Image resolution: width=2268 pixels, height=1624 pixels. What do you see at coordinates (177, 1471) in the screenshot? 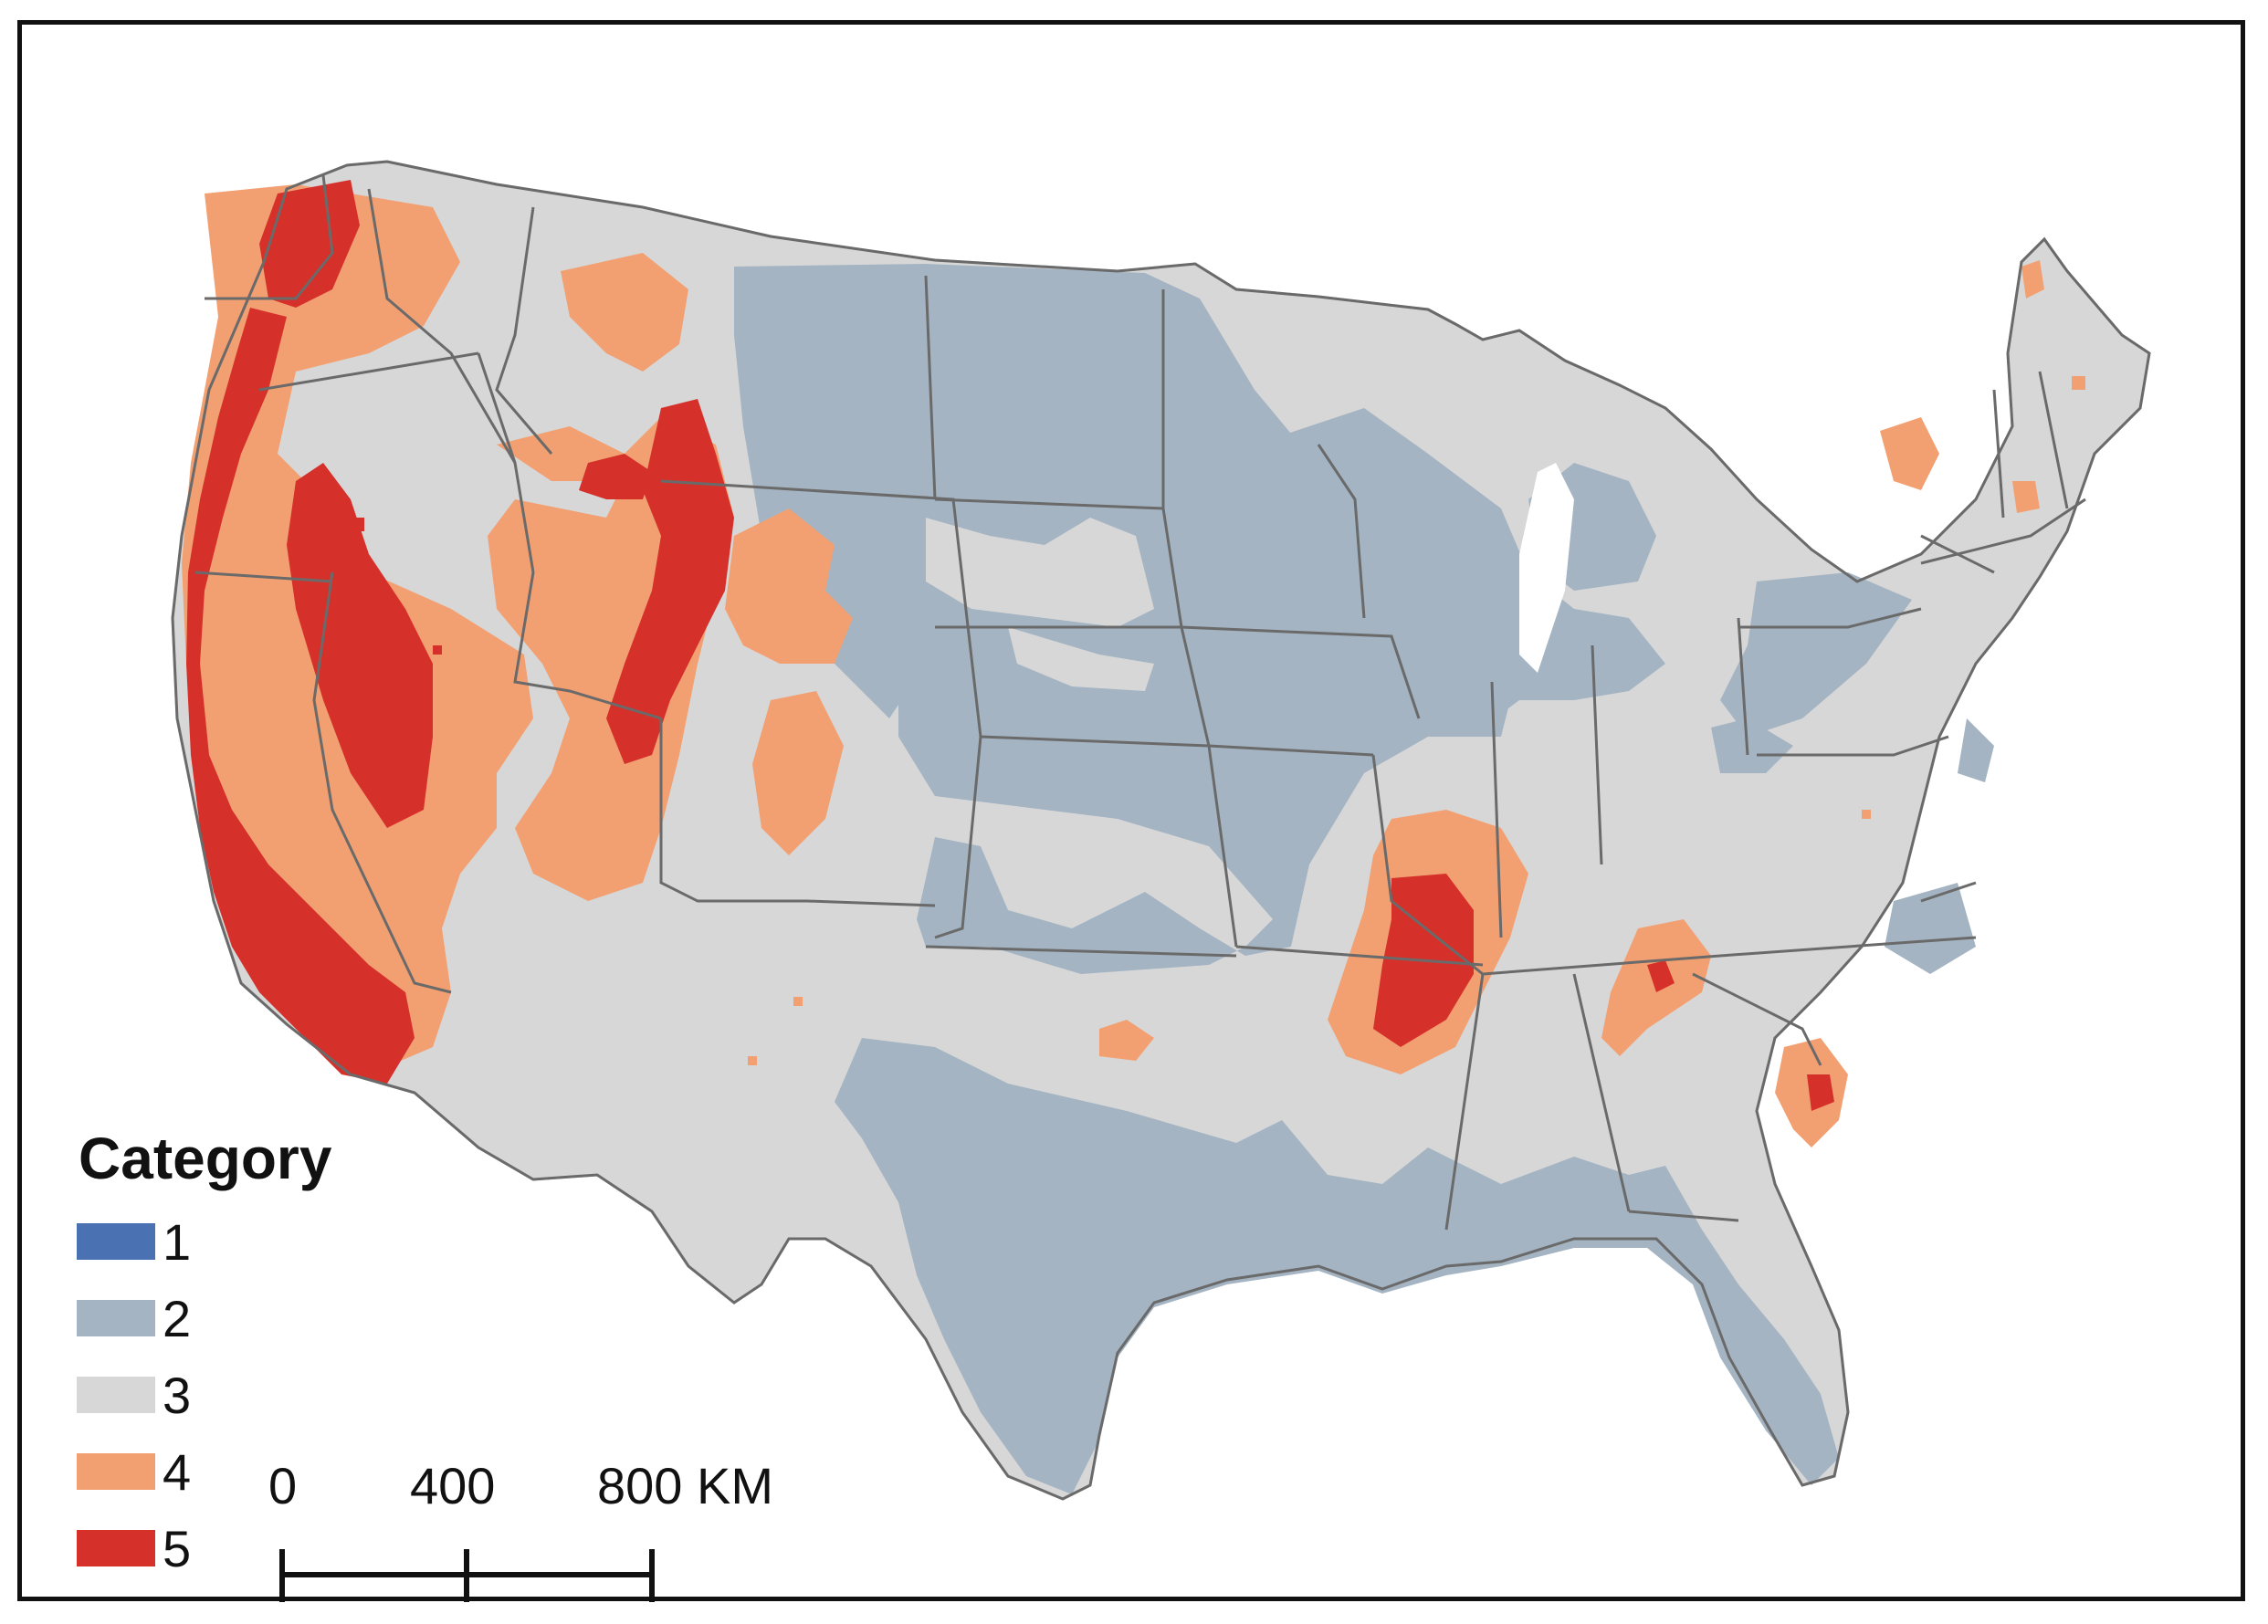
I see `legend-label-4: 4` at bounding box center [177, 1471].